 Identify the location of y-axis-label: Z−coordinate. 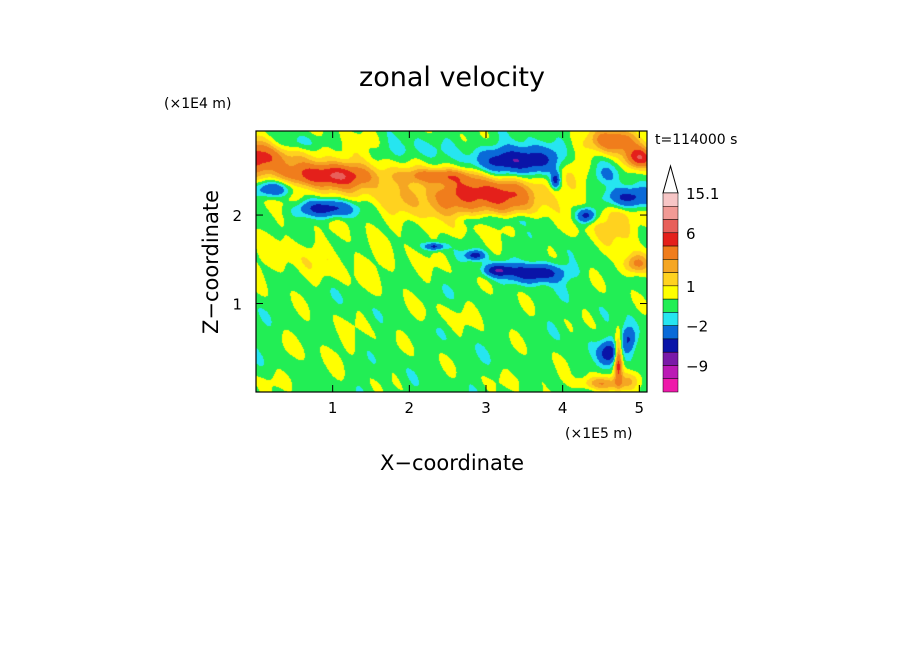
(211, 262).